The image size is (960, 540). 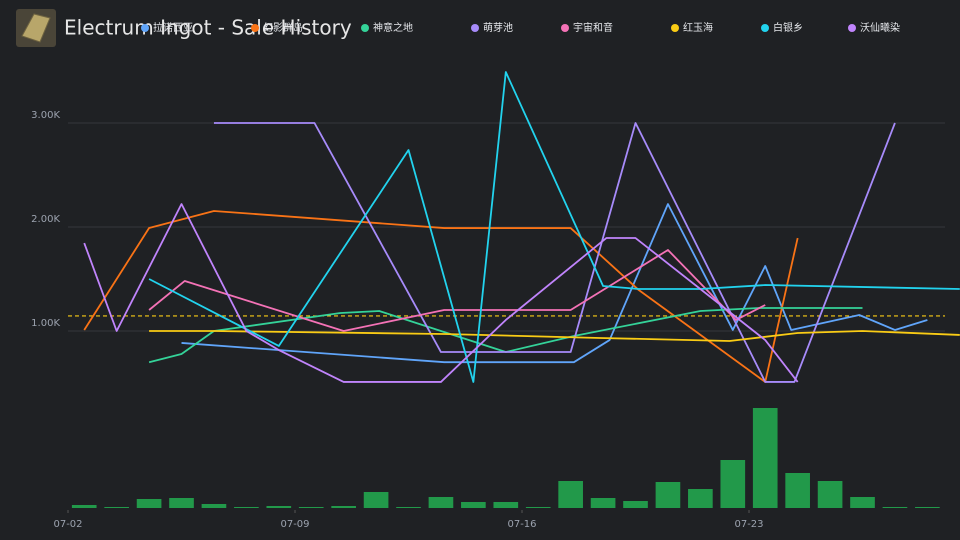 I want to click on ingot-shape, so click(x=36, y=28).